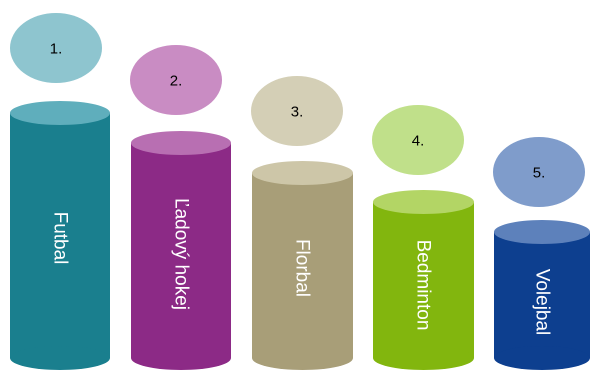 The width and height of the screenshot is (590, 371). I want to click on cylinder-5: Volejbal, so click(542, 295).